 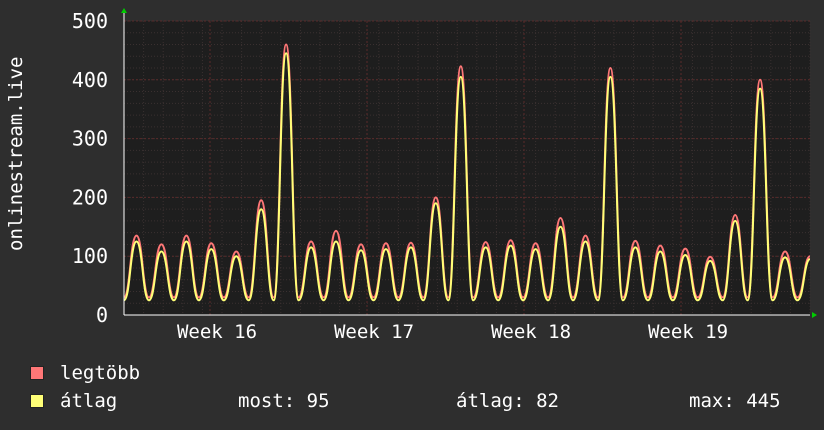 I want to click on stat-max: max: 445, so click(x=735, y=401).